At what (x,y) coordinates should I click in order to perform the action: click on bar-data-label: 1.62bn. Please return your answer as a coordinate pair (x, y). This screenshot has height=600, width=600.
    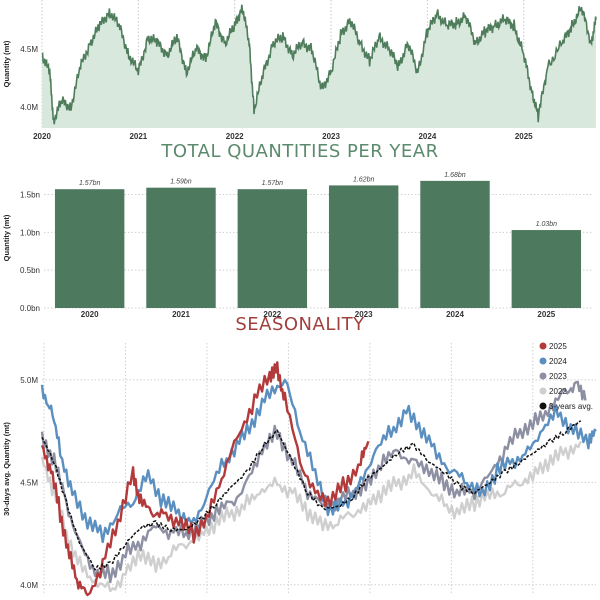
    Looking at the image, I should click on (364, 179).